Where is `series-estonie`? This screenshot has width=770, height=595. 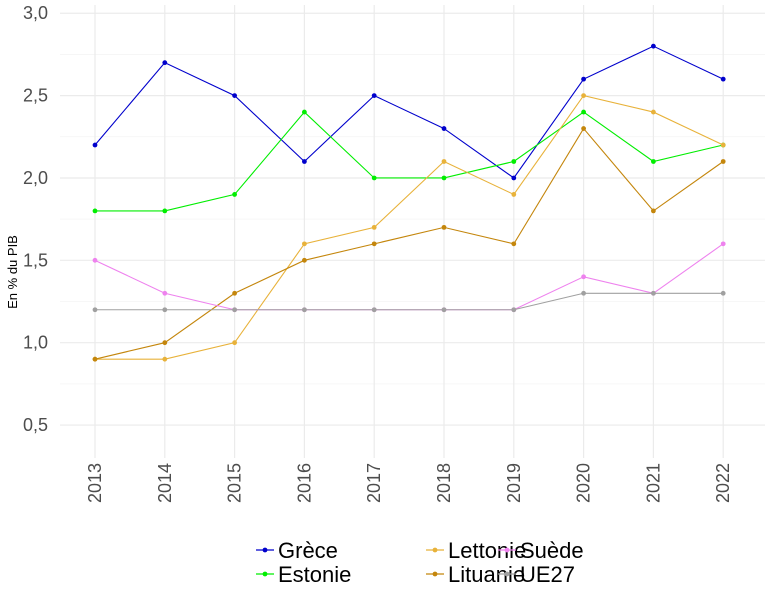 series-estonie is located at coordinates (409, 161).